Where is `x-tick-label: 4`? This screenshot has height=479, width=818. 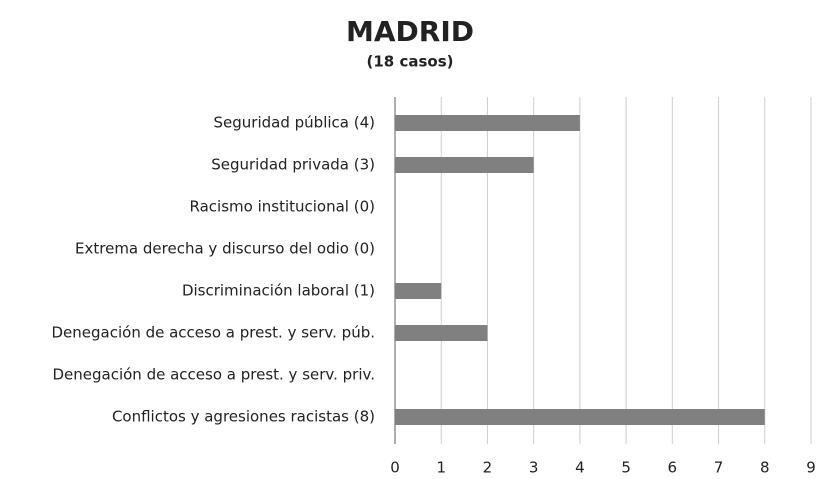 x-tick-label: 4 is located at coordinates (580, 468).